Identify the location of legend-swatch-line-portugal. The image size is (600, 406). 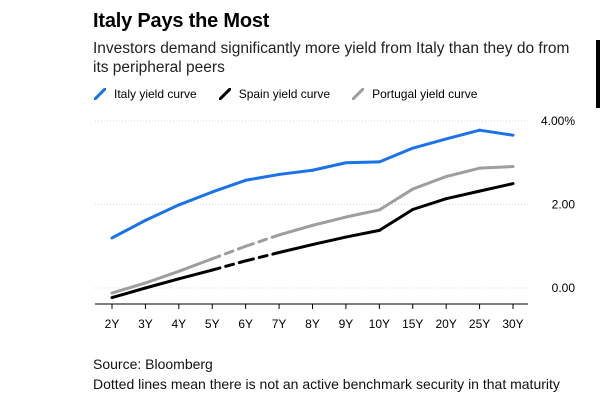
(358, 94).